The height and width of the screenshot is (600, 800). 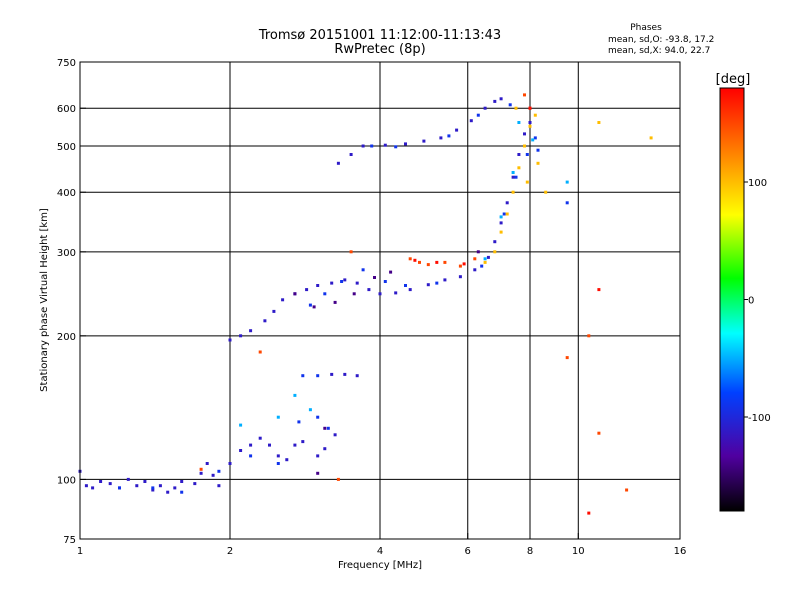 I want to click on x-tick-label: 4, so click(x=380, y=551).